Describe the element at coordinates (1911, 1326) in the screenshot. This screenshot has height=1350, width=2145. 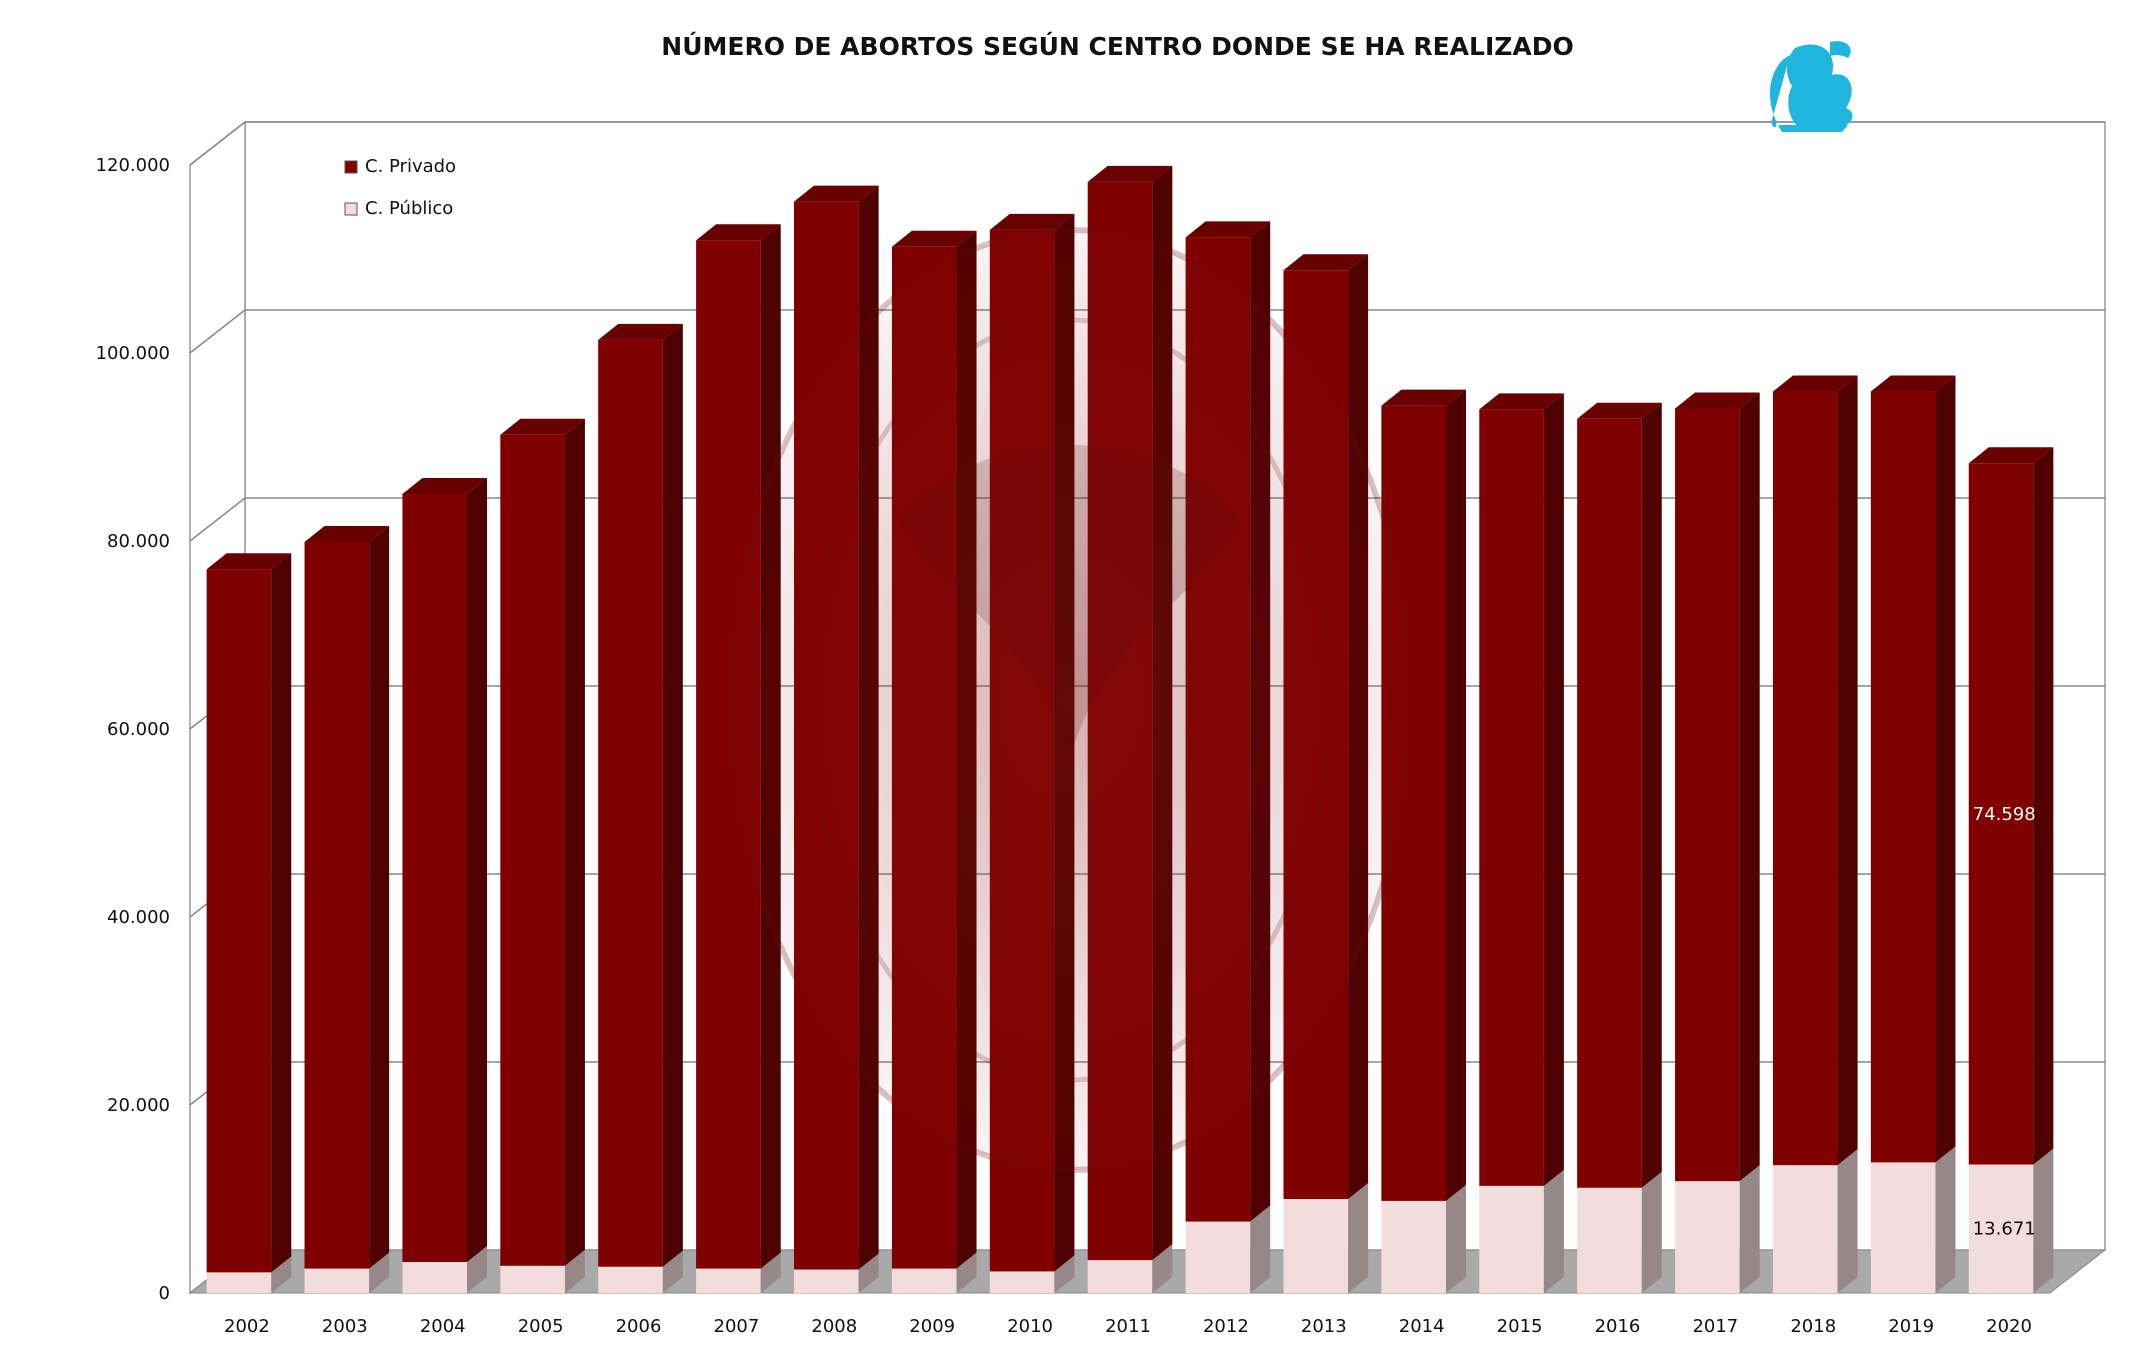
I see `x-tick-label: 2019` at that location.